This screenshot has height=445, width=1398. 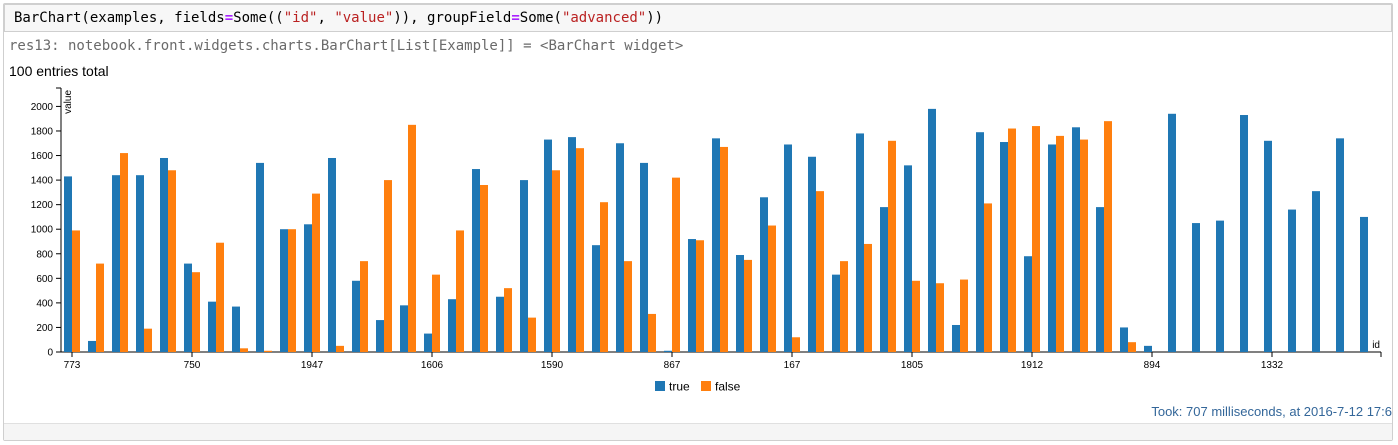 I want to click on y-tick-label: 0, so click(x=50, y=353).